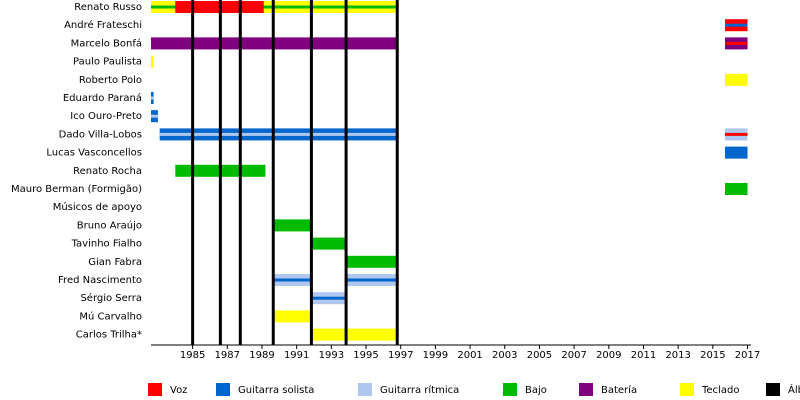 This screenshot has width=800, height=400. What do you see at coordinates (504, 355) in the screenshot?
I see `x-tick-label: 2003` at bounding box center [504, 355].